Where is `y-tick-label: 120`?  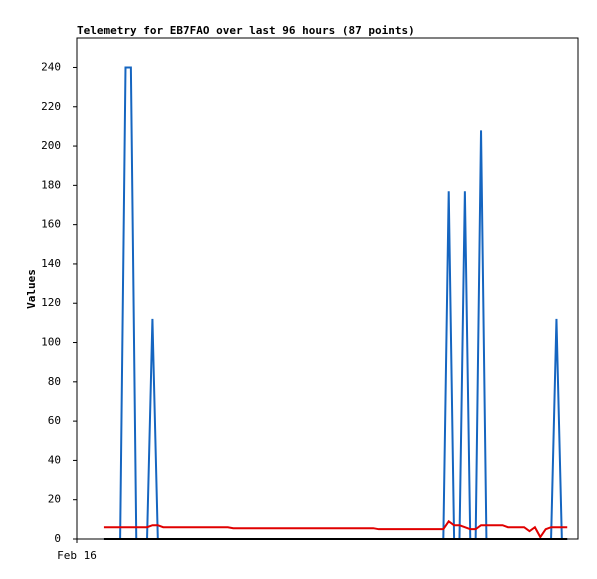 y-tick-label: 120 is located at coordinates (51, 302).